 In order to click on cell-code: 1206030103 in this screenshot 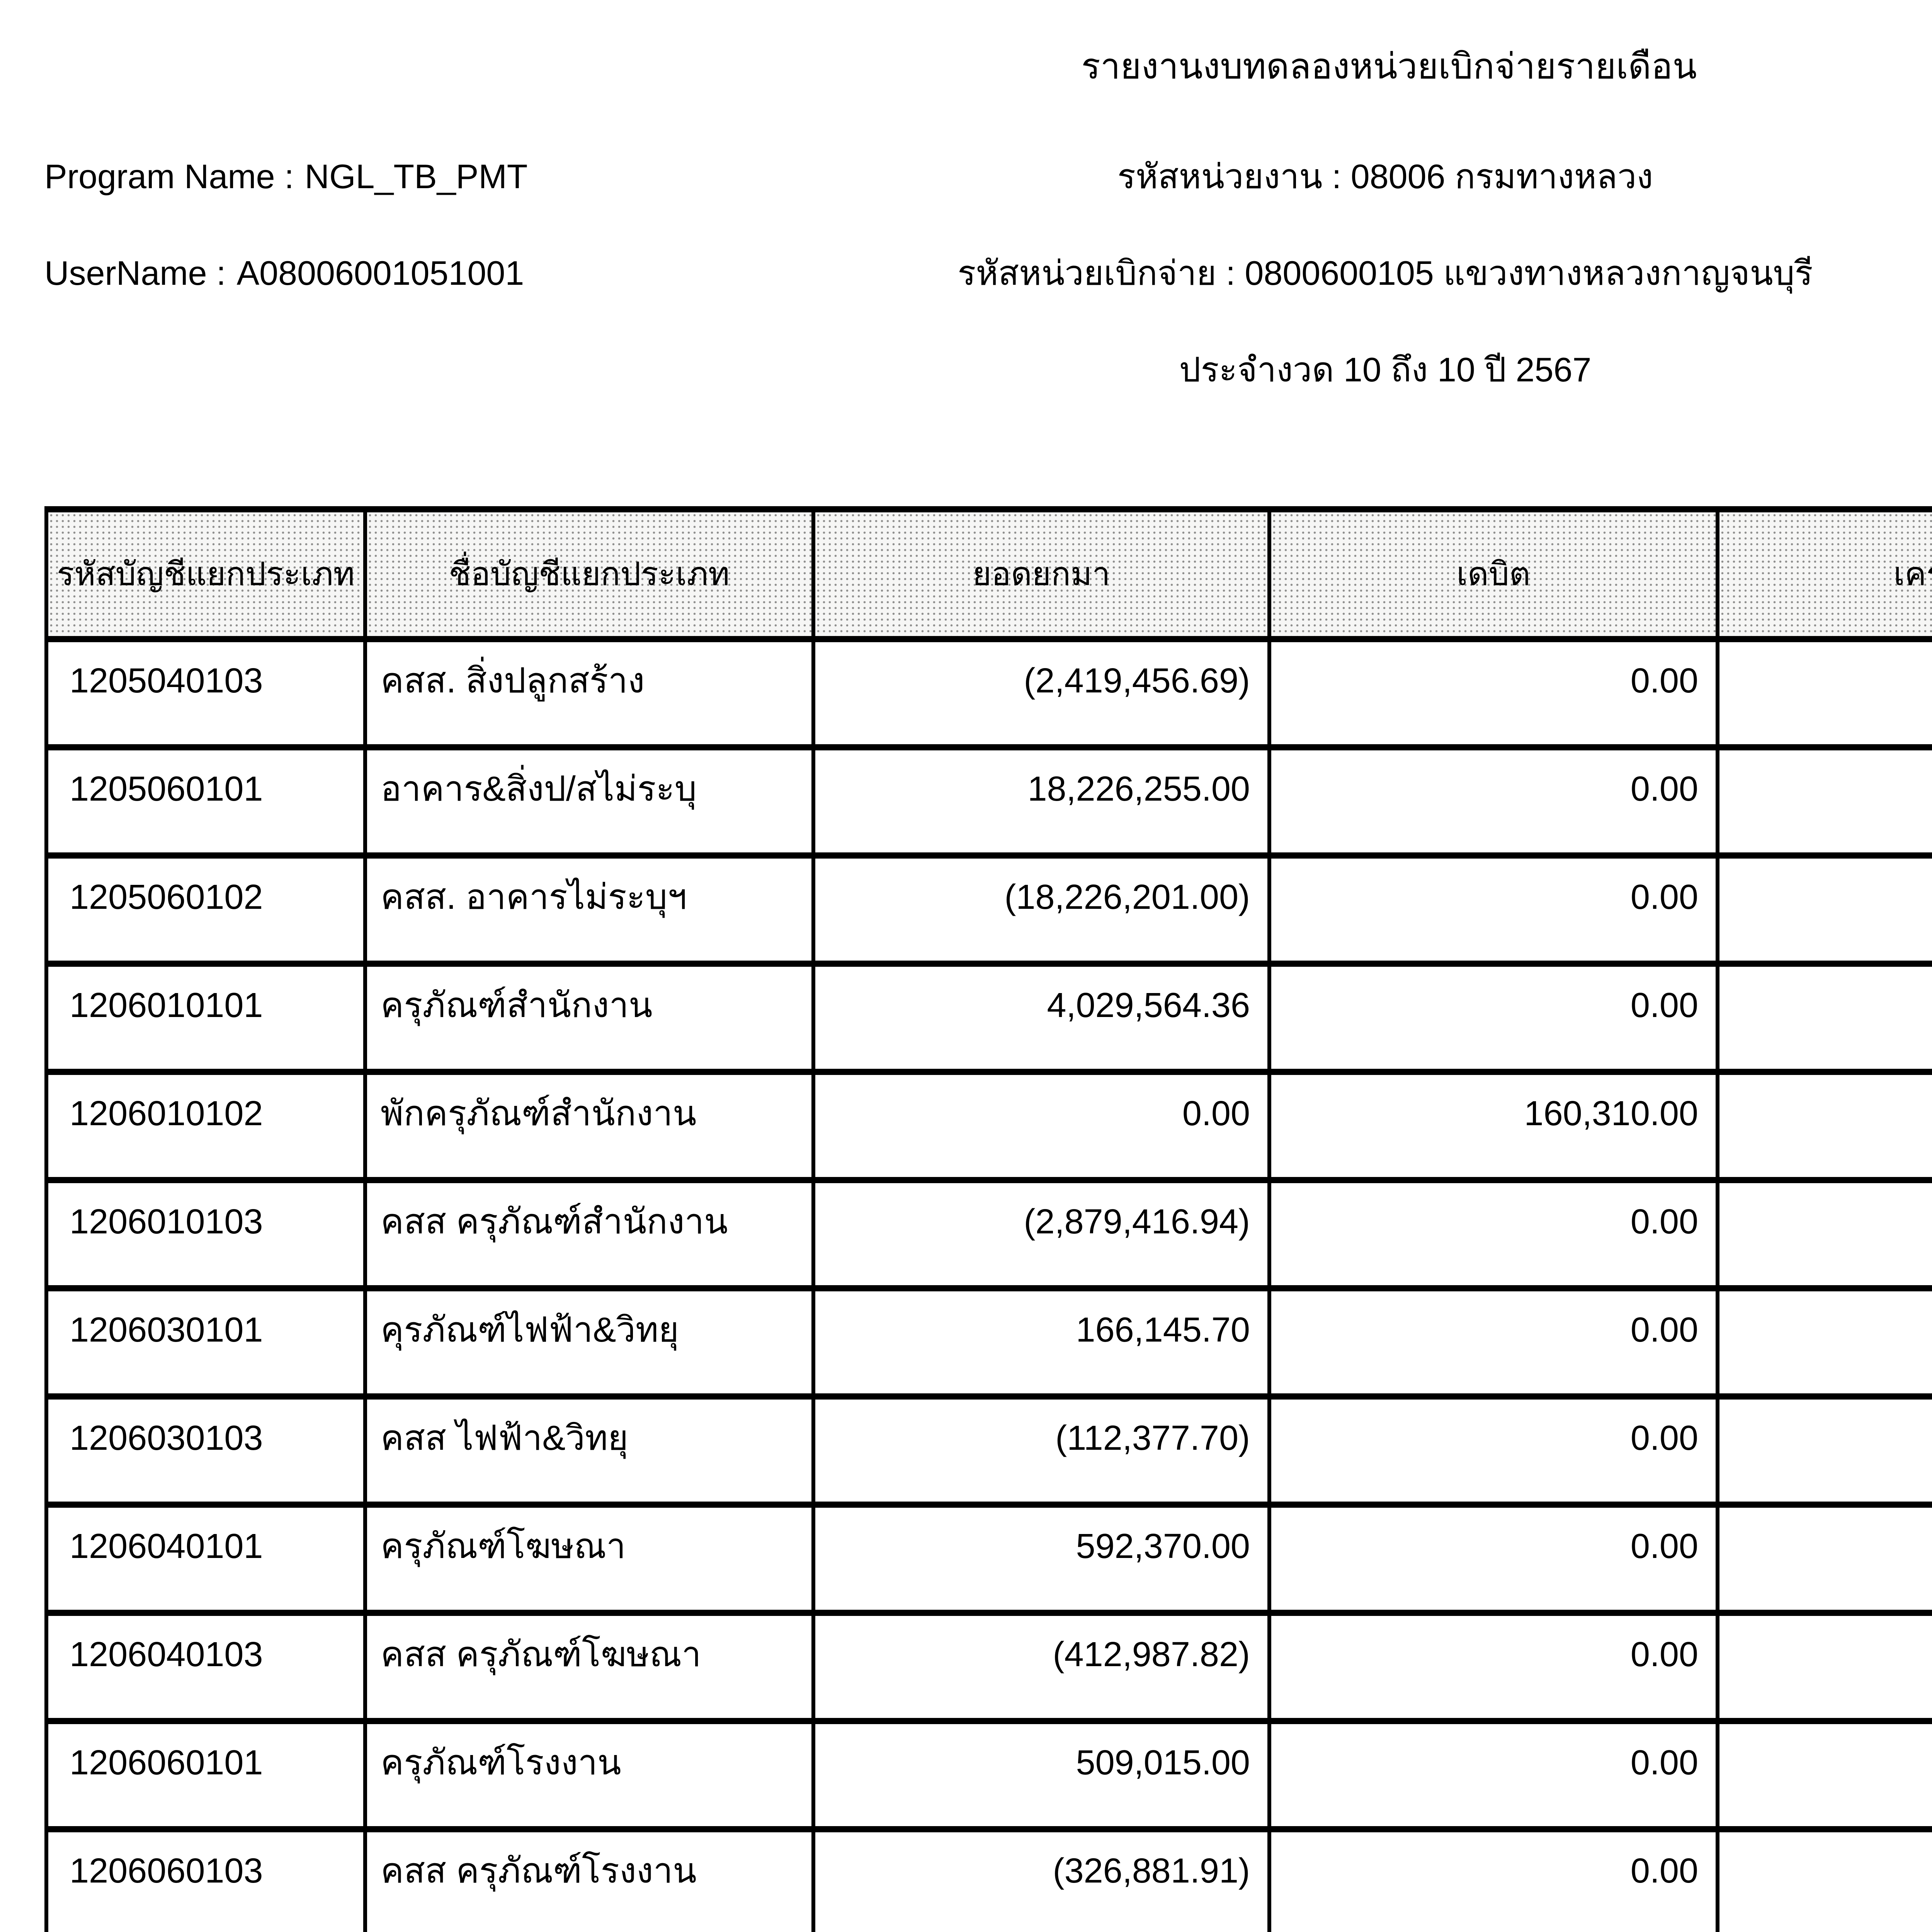, I will do `click(205, 1451)`.